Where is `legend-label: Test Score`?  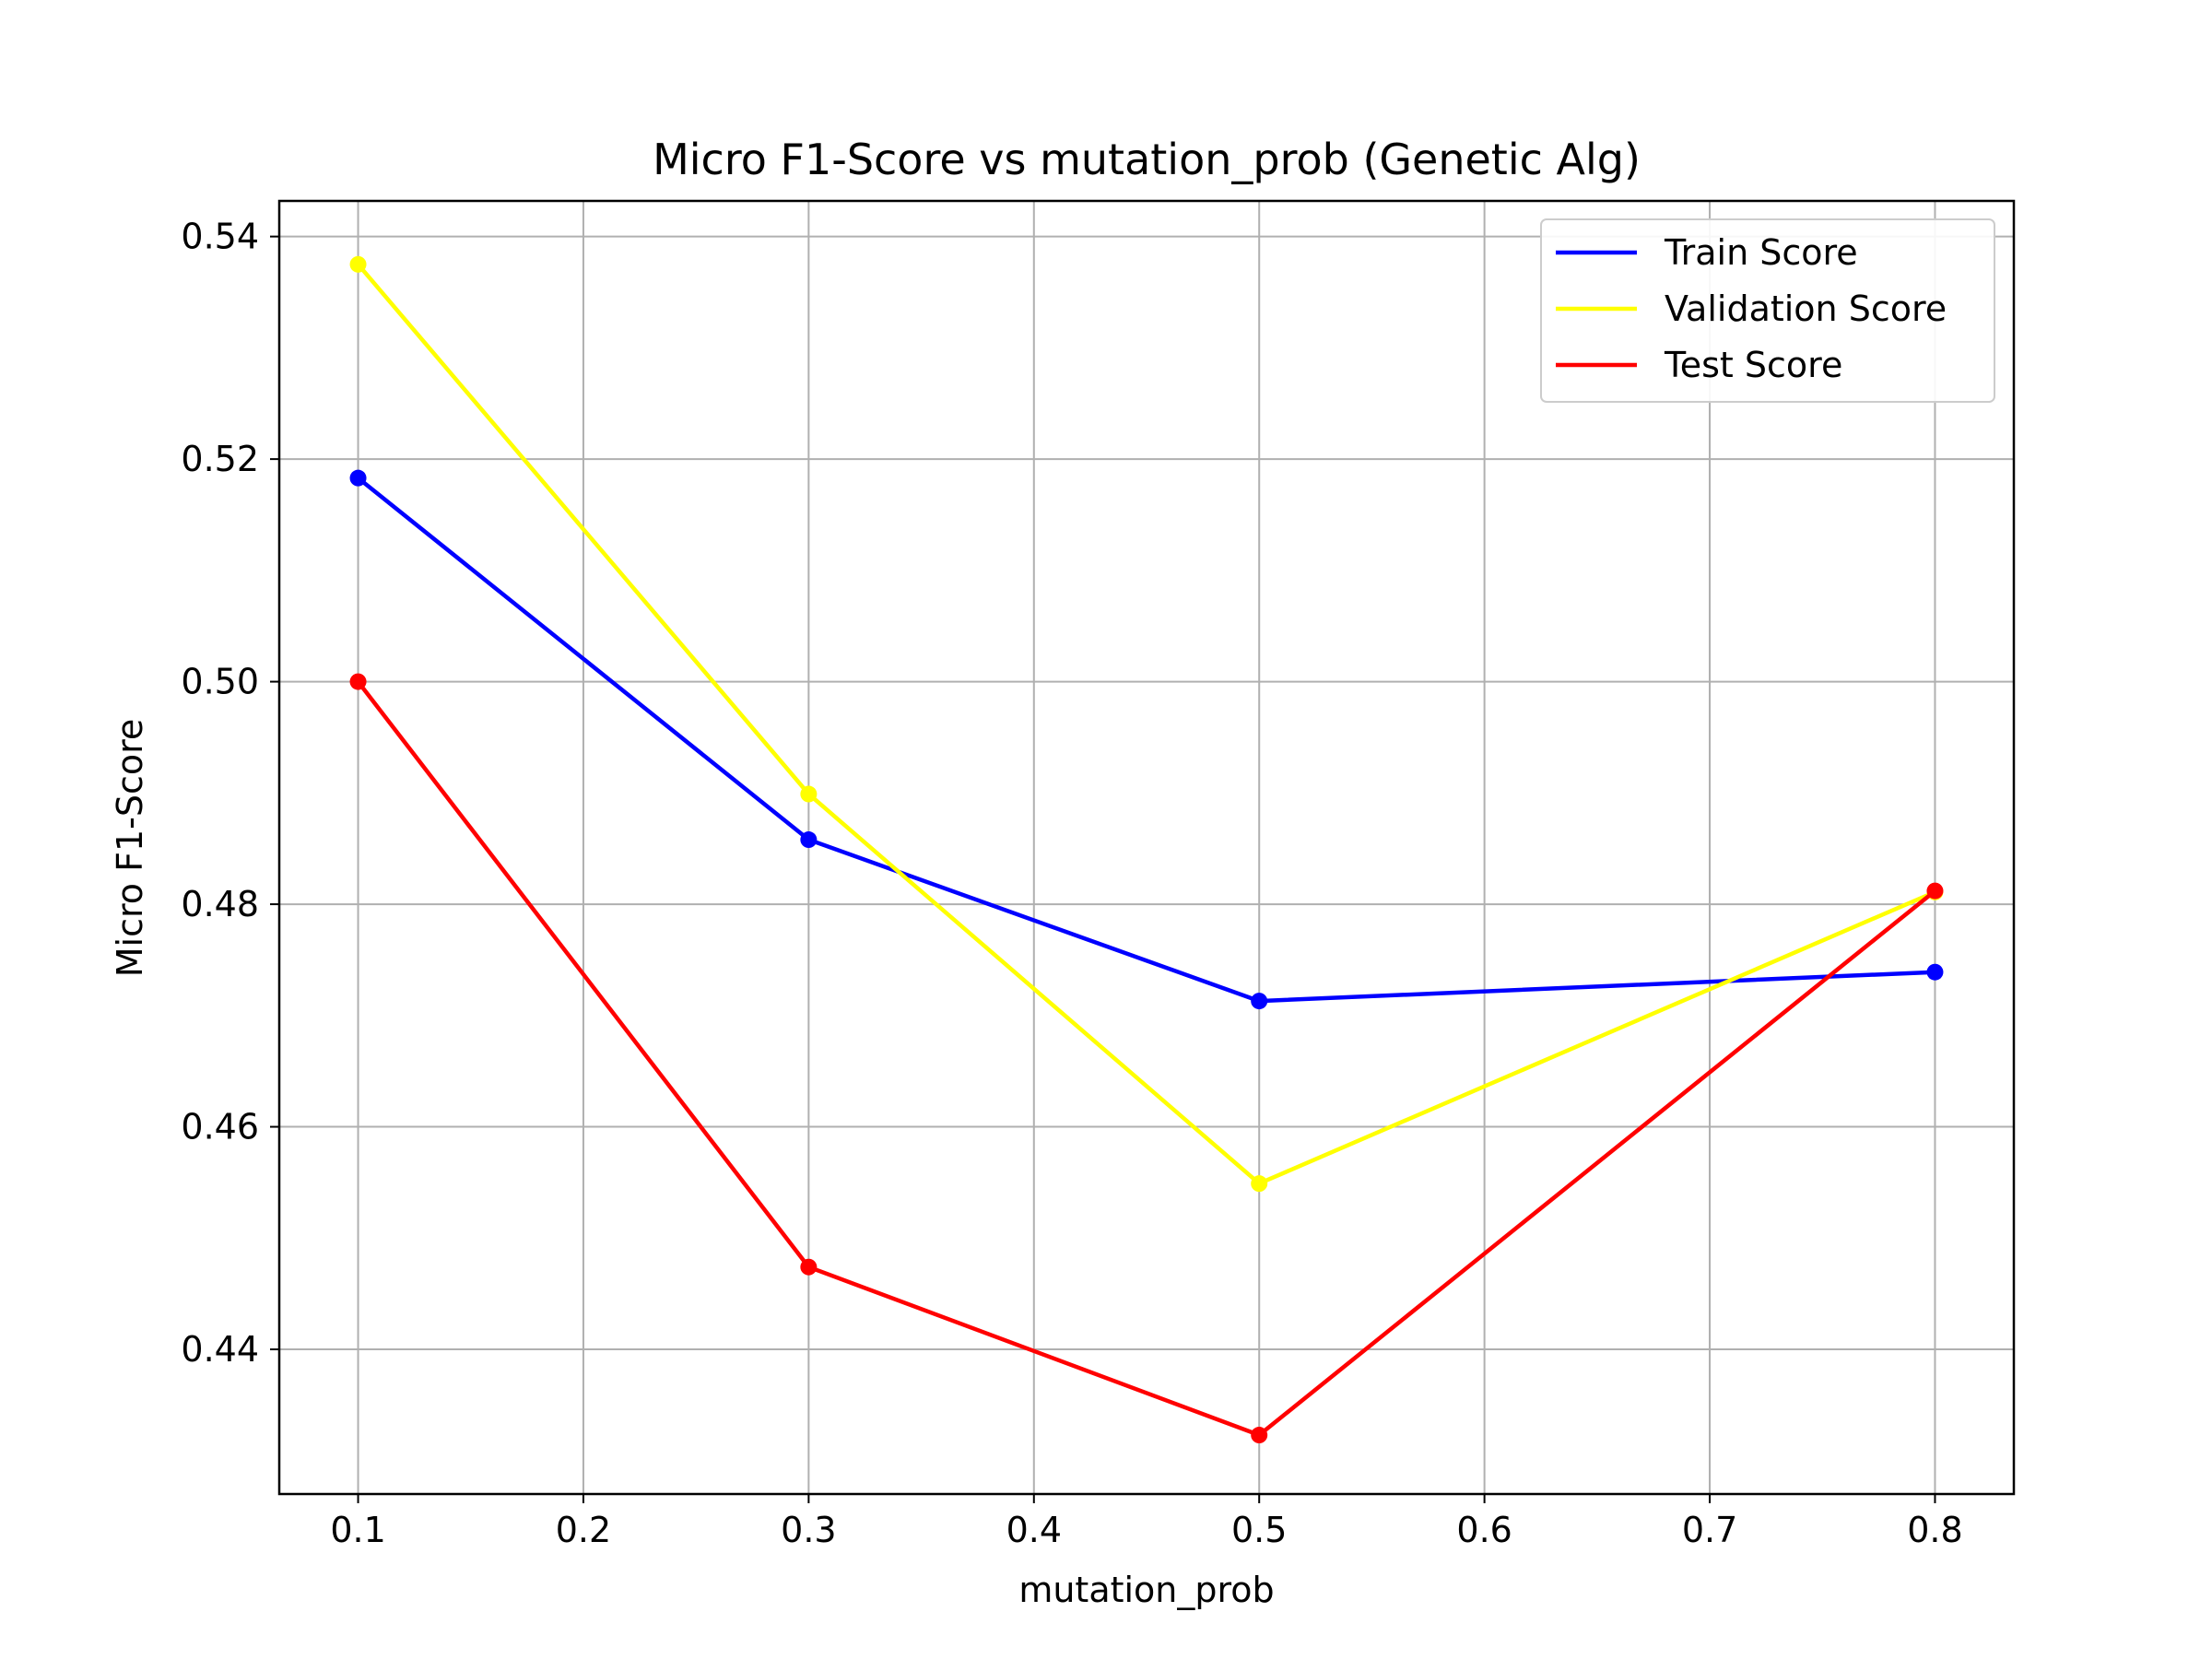 legend-label: Test Score is located at coordinates (1753, 365).